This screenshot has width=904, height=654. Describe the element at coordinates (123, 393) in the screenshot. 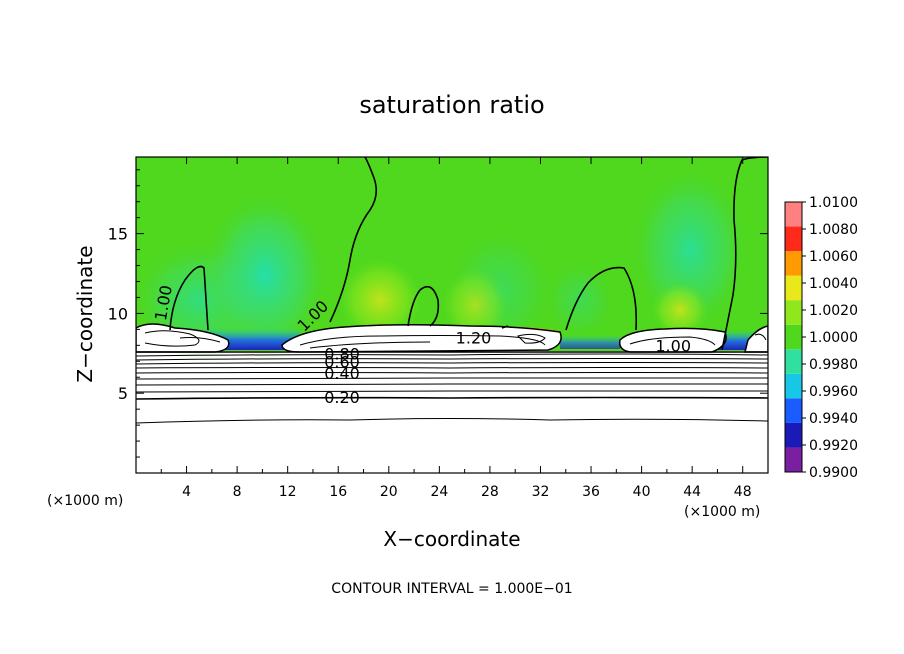

I see `y-tick-label: 5` at that location.